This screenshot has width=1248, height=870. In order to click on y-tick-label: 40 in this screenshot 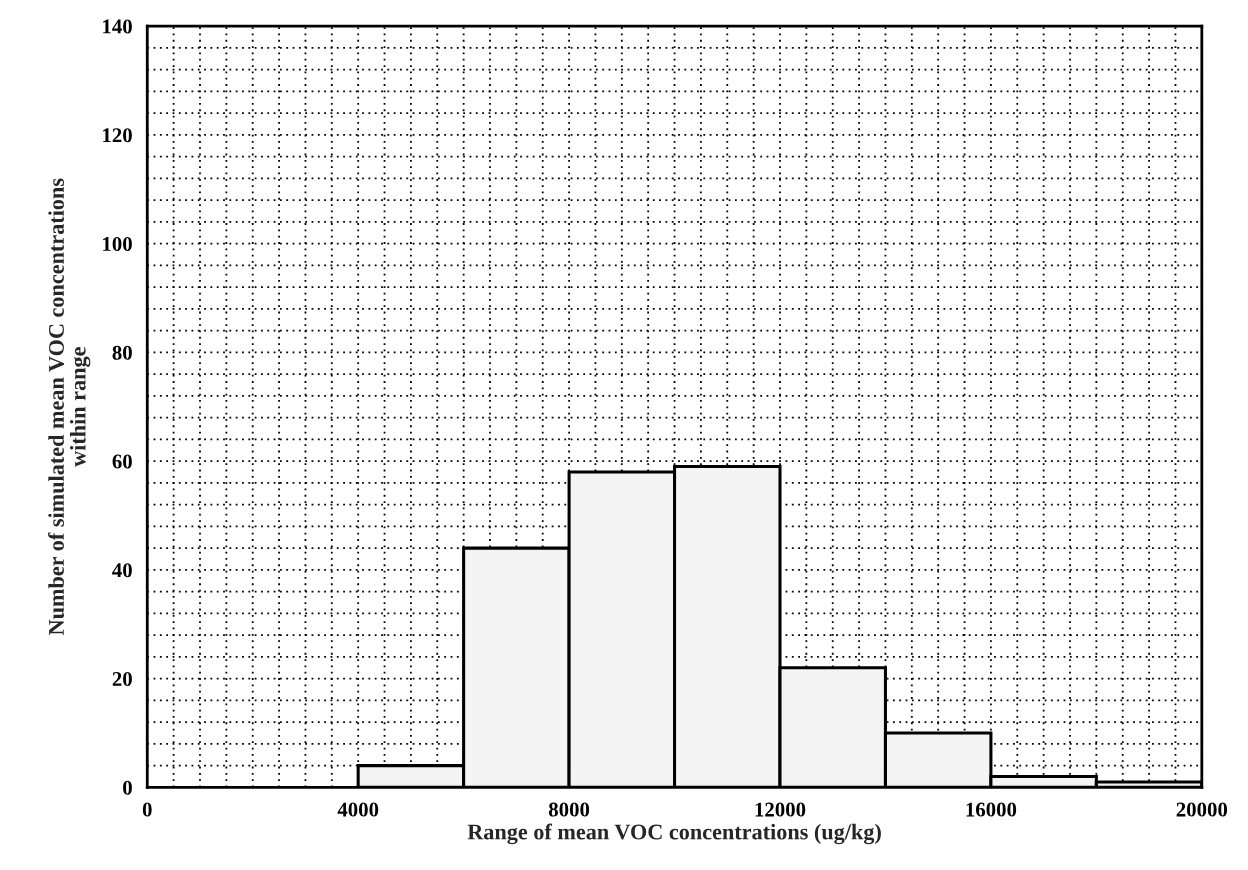, I will do `click(122, 570)`.